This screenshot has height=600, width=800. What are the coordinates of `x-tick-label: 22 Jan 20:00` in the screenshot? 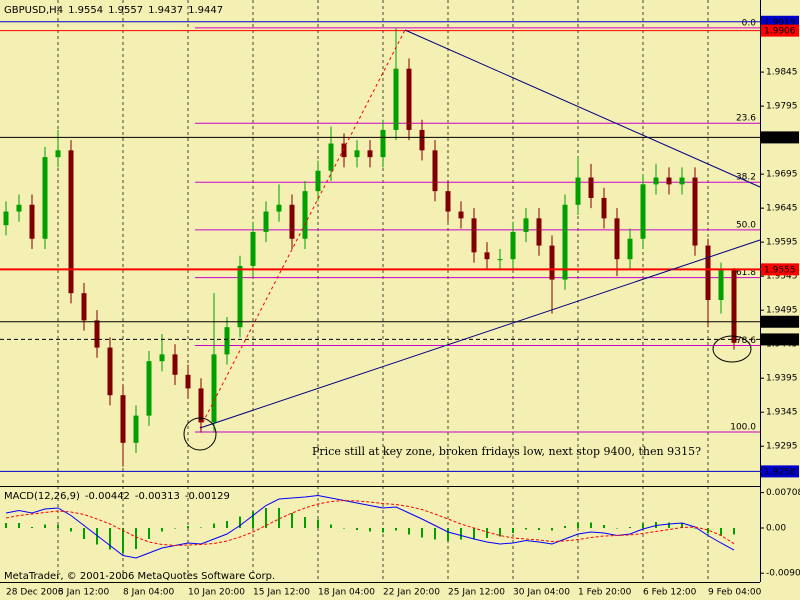 It's located at (411, 593).